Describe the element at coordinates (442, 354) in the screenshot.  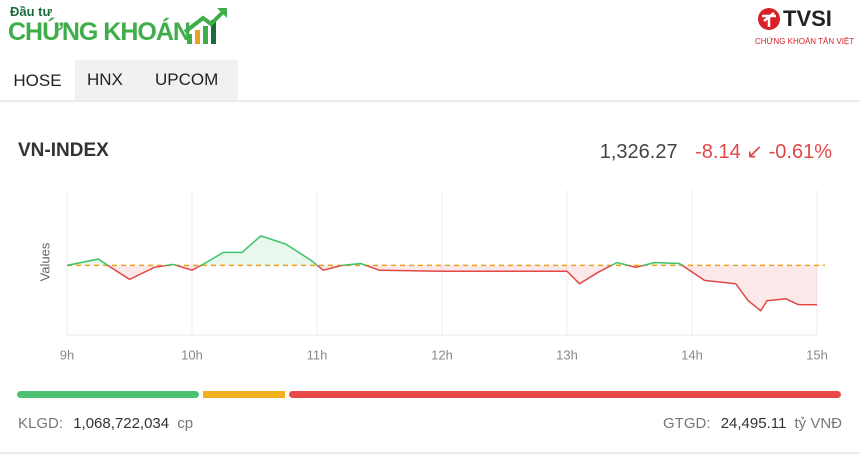
I see `x-tick-label: 12h` at that location.